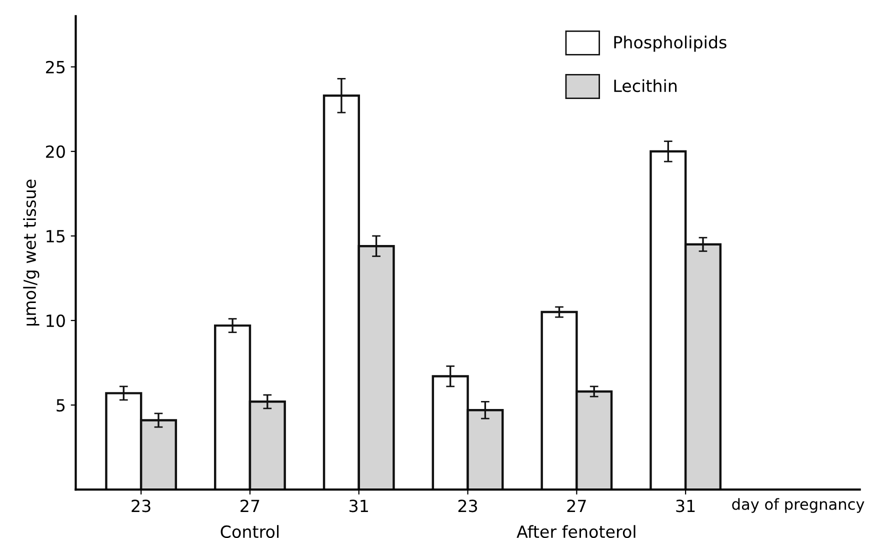 The width and height of the screenshot is (891, 538). Describe the element at coordinates (576, 531) in the screenshot. I see `text: After fenoterol` at that location.